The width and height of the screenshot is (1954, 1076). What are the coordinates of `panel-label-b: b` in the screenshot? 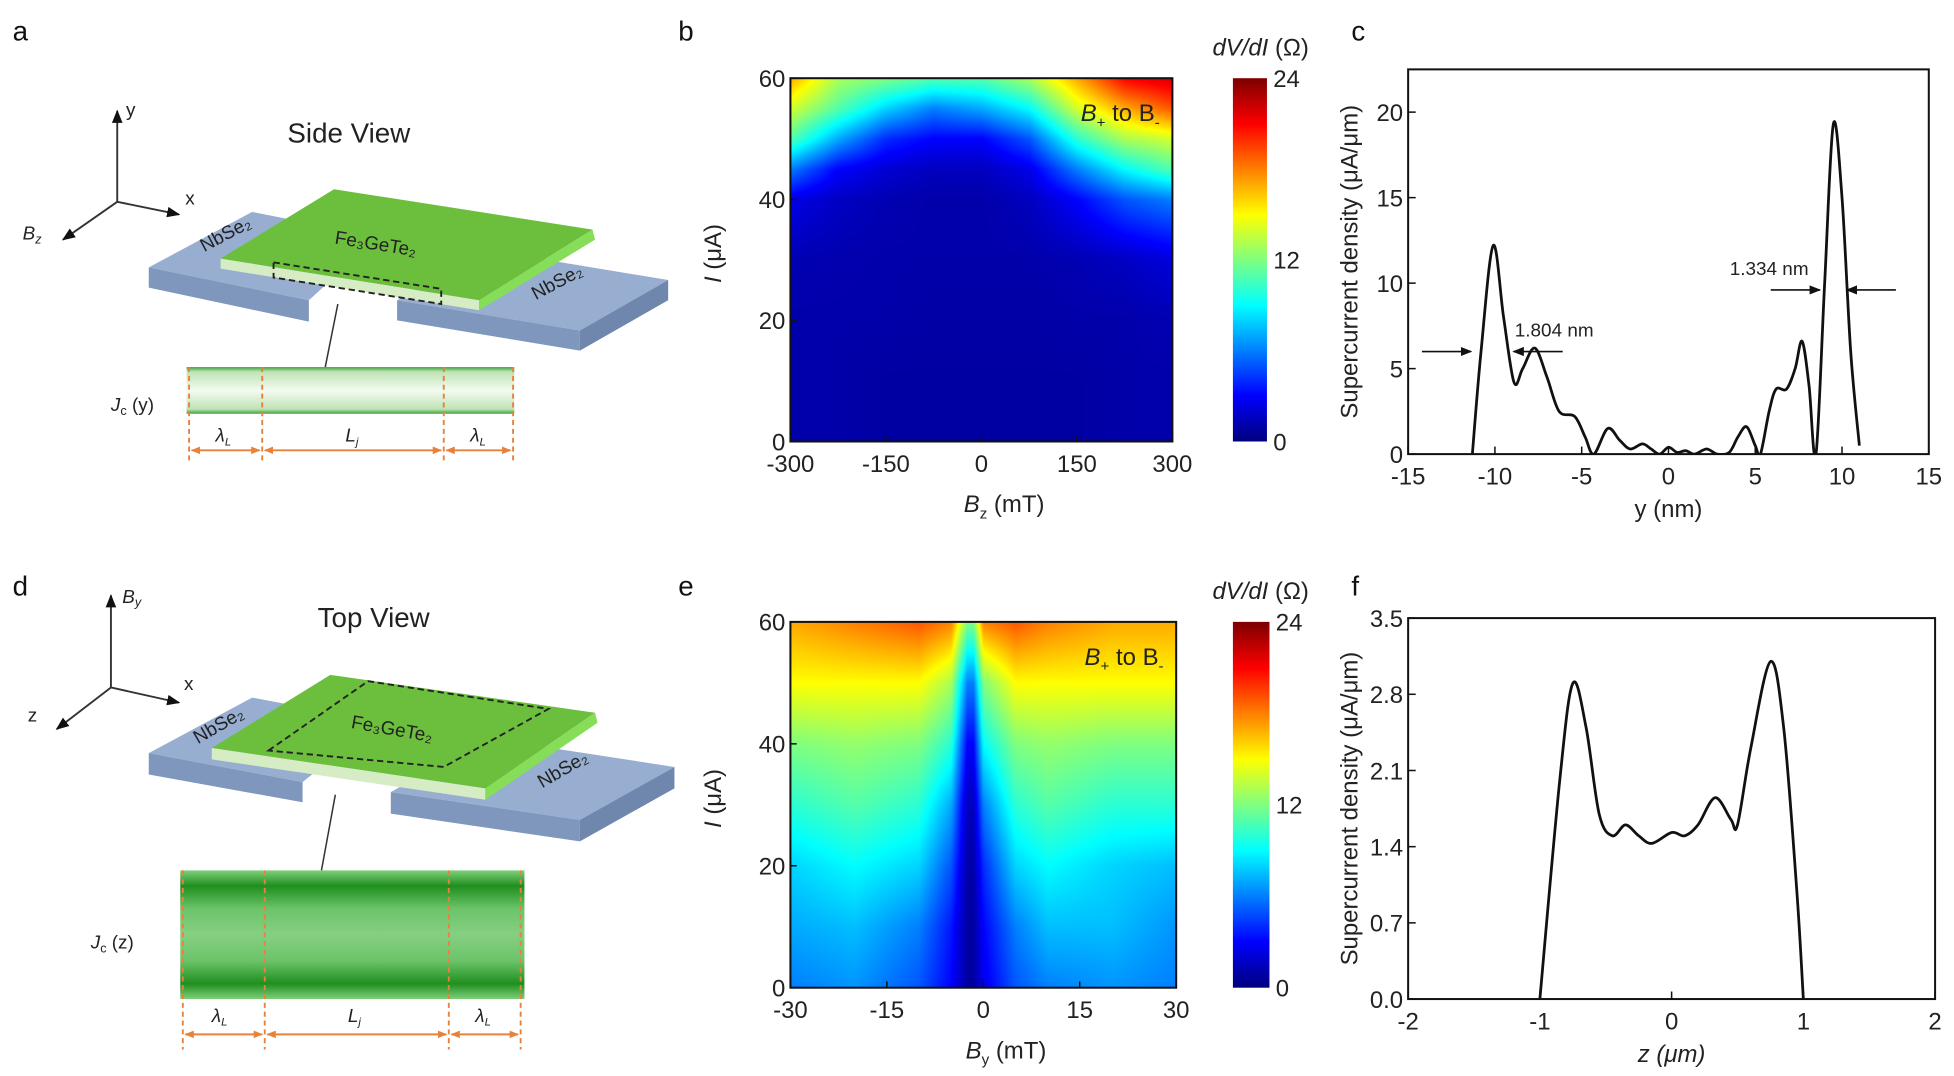 It's located at (685, 30).